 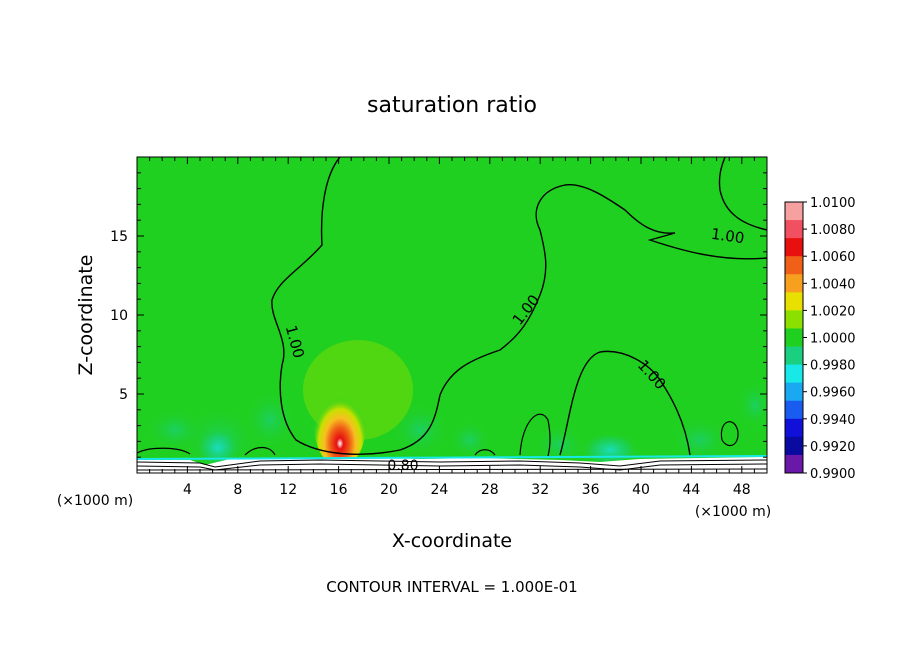 I want to click on contour-label: 1.00, so click(x=728, y=236).